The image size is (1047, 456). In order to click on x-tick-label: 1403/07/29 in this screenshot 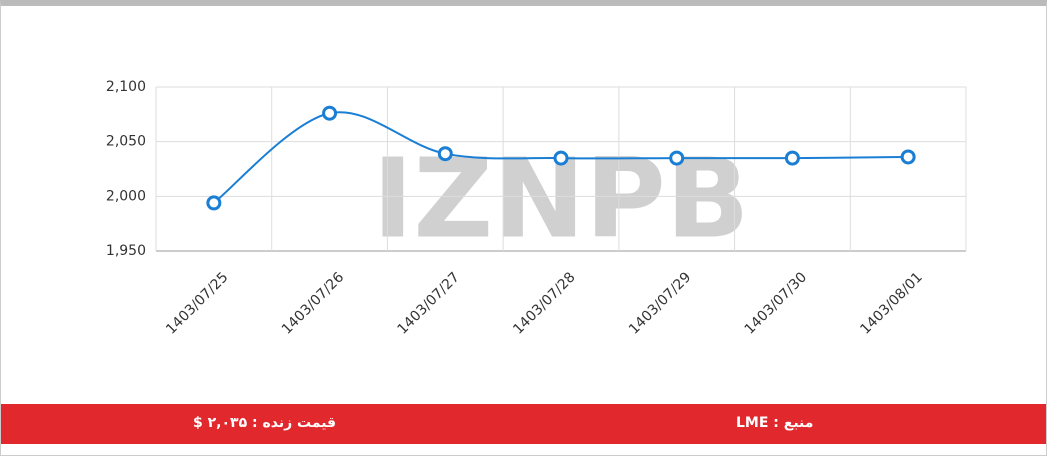, I will do `click(660, 303)`.